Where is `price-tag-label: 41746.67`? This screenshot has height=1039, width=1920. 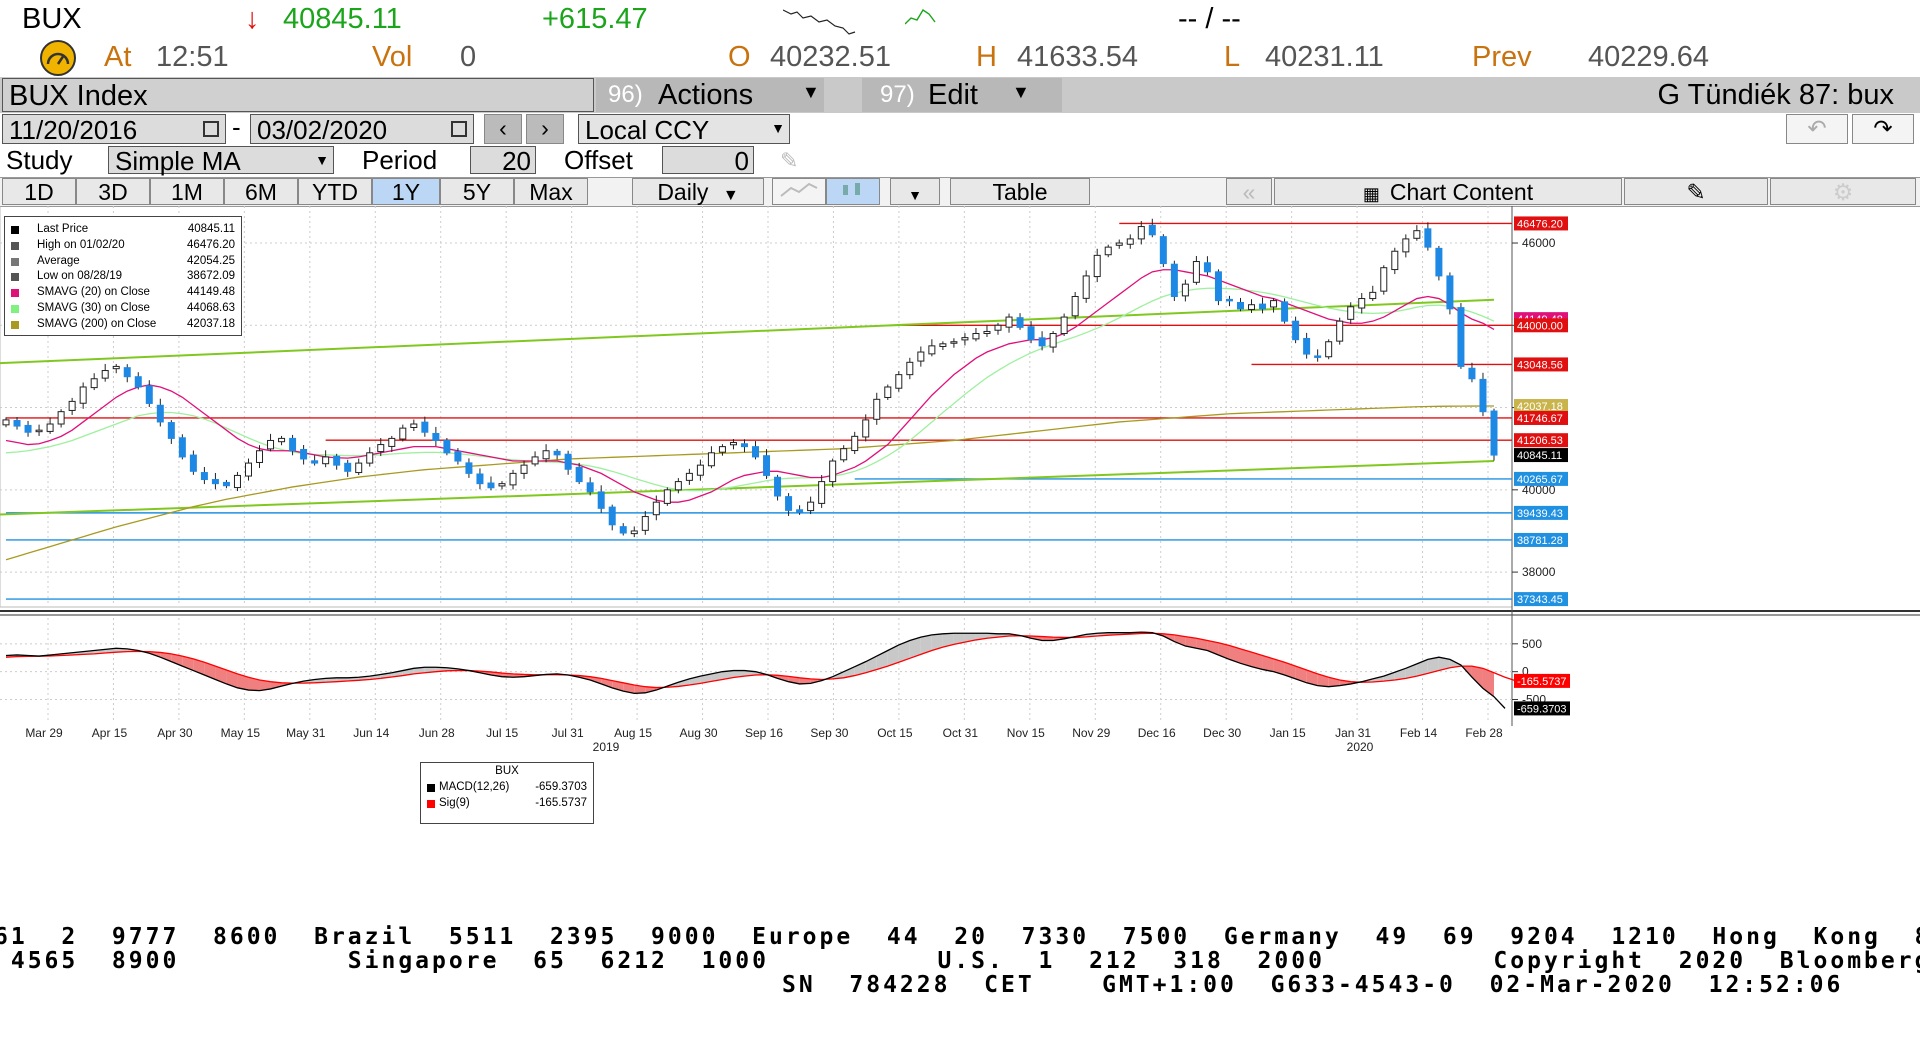
price-tag-label: 41746.67 is located at coordinates (1540, 419).